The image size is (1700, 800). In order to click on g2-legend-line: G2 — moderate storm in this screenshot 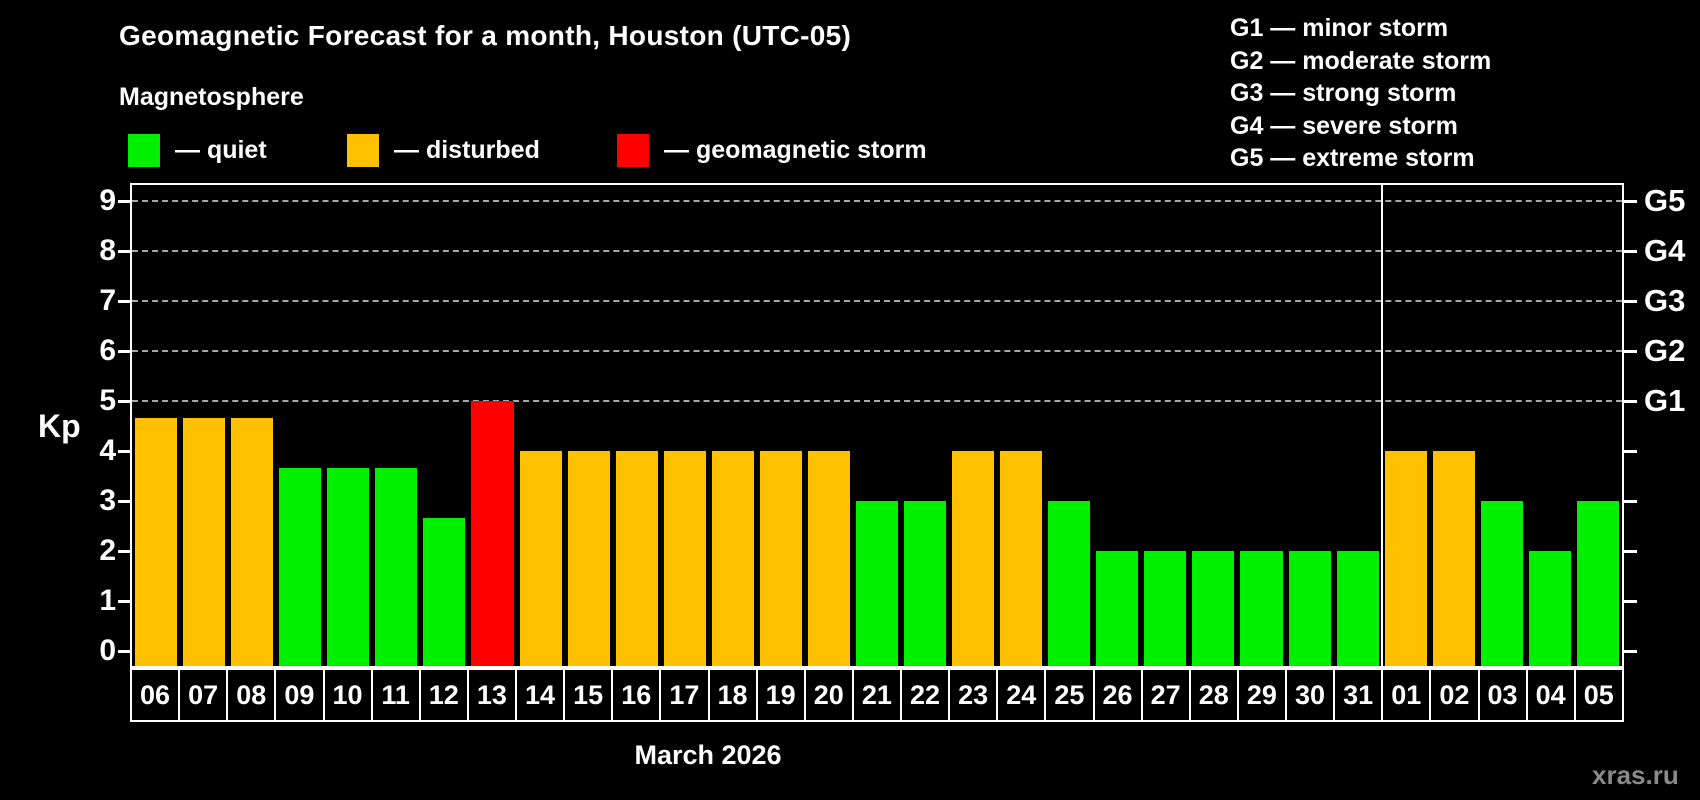, I will do `click(1361, 60)`.